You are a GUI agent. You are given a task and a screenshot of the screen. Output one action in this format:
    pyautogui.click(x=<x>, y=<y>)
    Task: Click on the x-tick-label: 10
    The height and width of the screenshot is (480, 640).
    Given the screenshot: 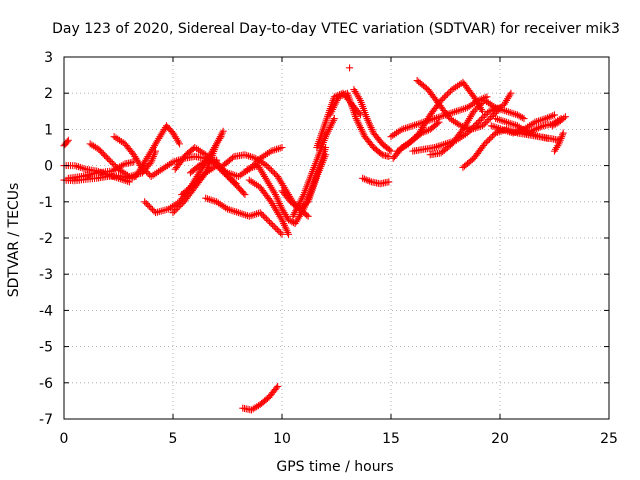 What is the action you would take?
    pyautogui.click(x=282, y=439)
    